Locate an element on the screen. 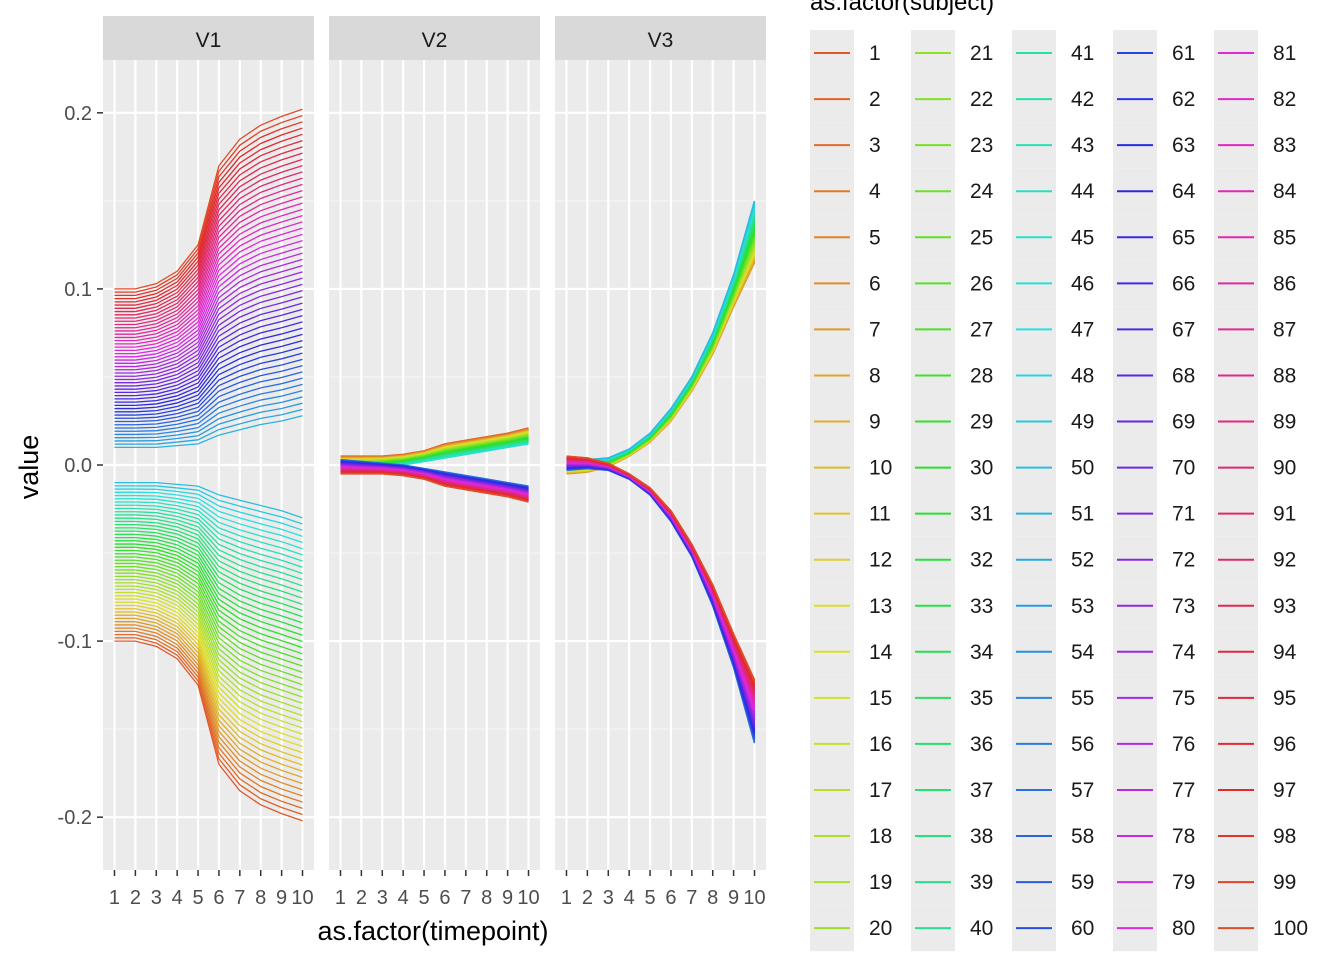 Image resolution: width=1344 pixels, height=965 pixels. legend-entry-label: 28 is located at coordinates (981, 375).